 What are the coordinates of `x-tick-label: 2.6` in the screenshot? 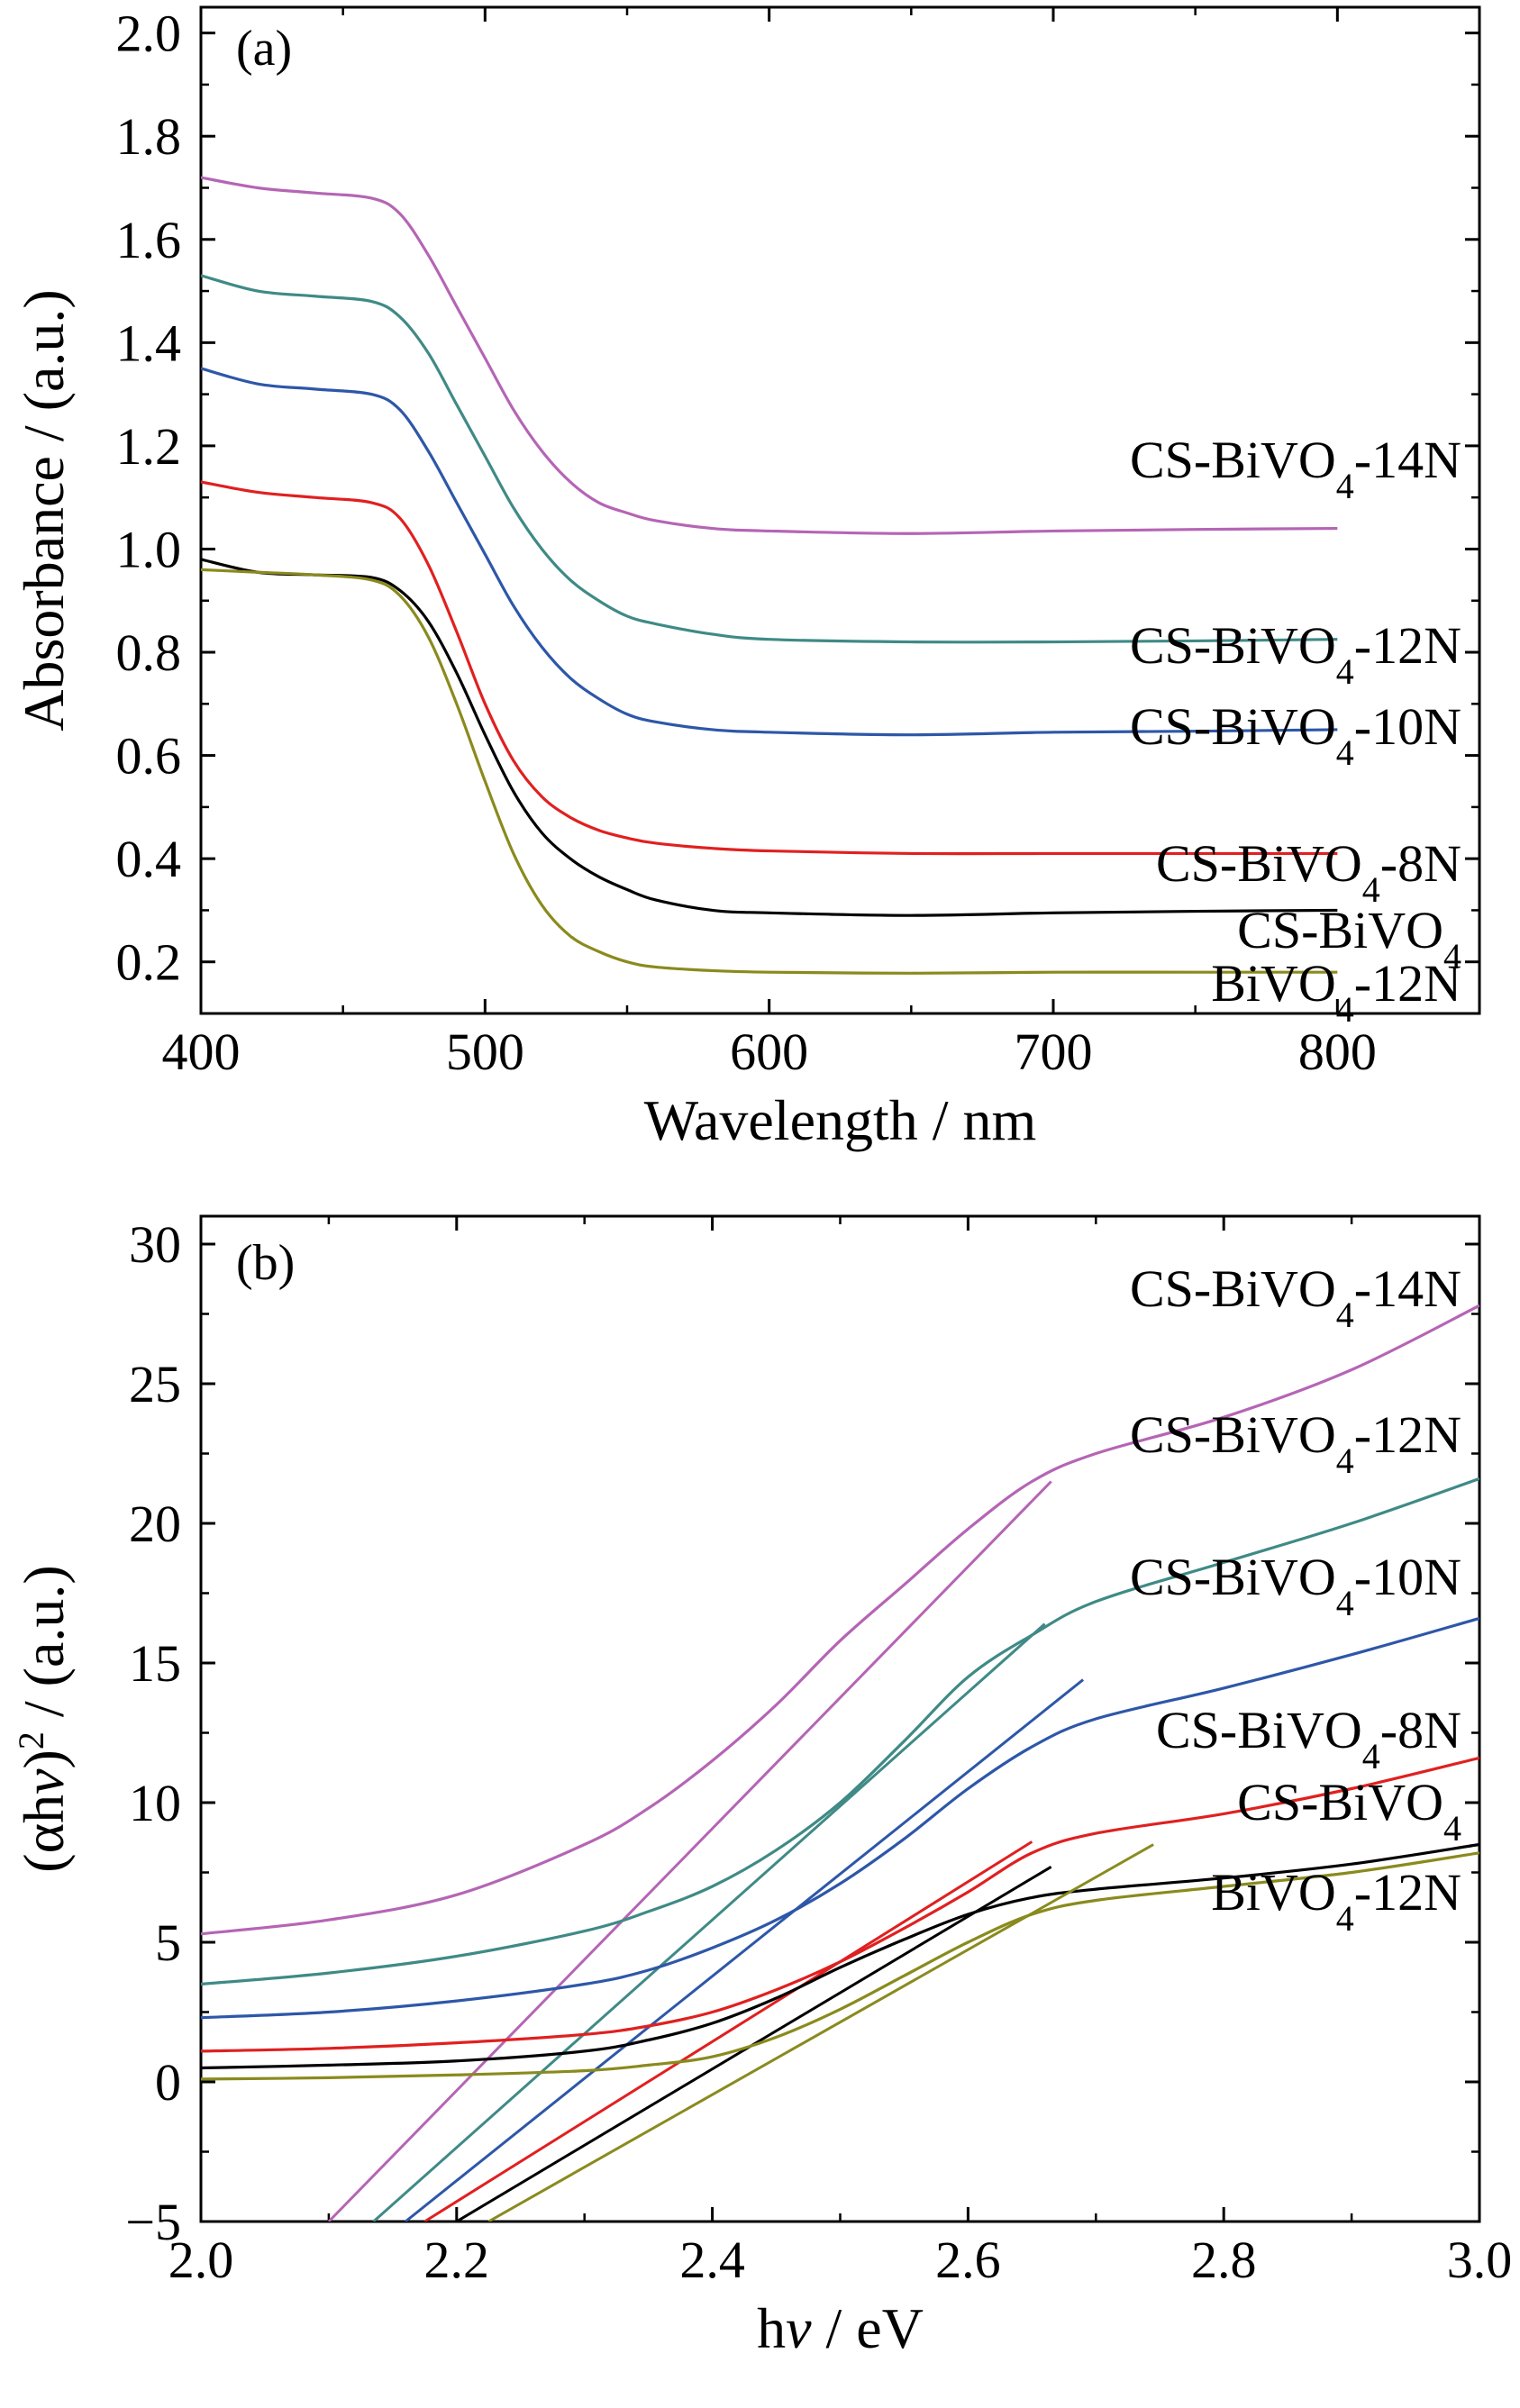 It's located at (968, 2260).